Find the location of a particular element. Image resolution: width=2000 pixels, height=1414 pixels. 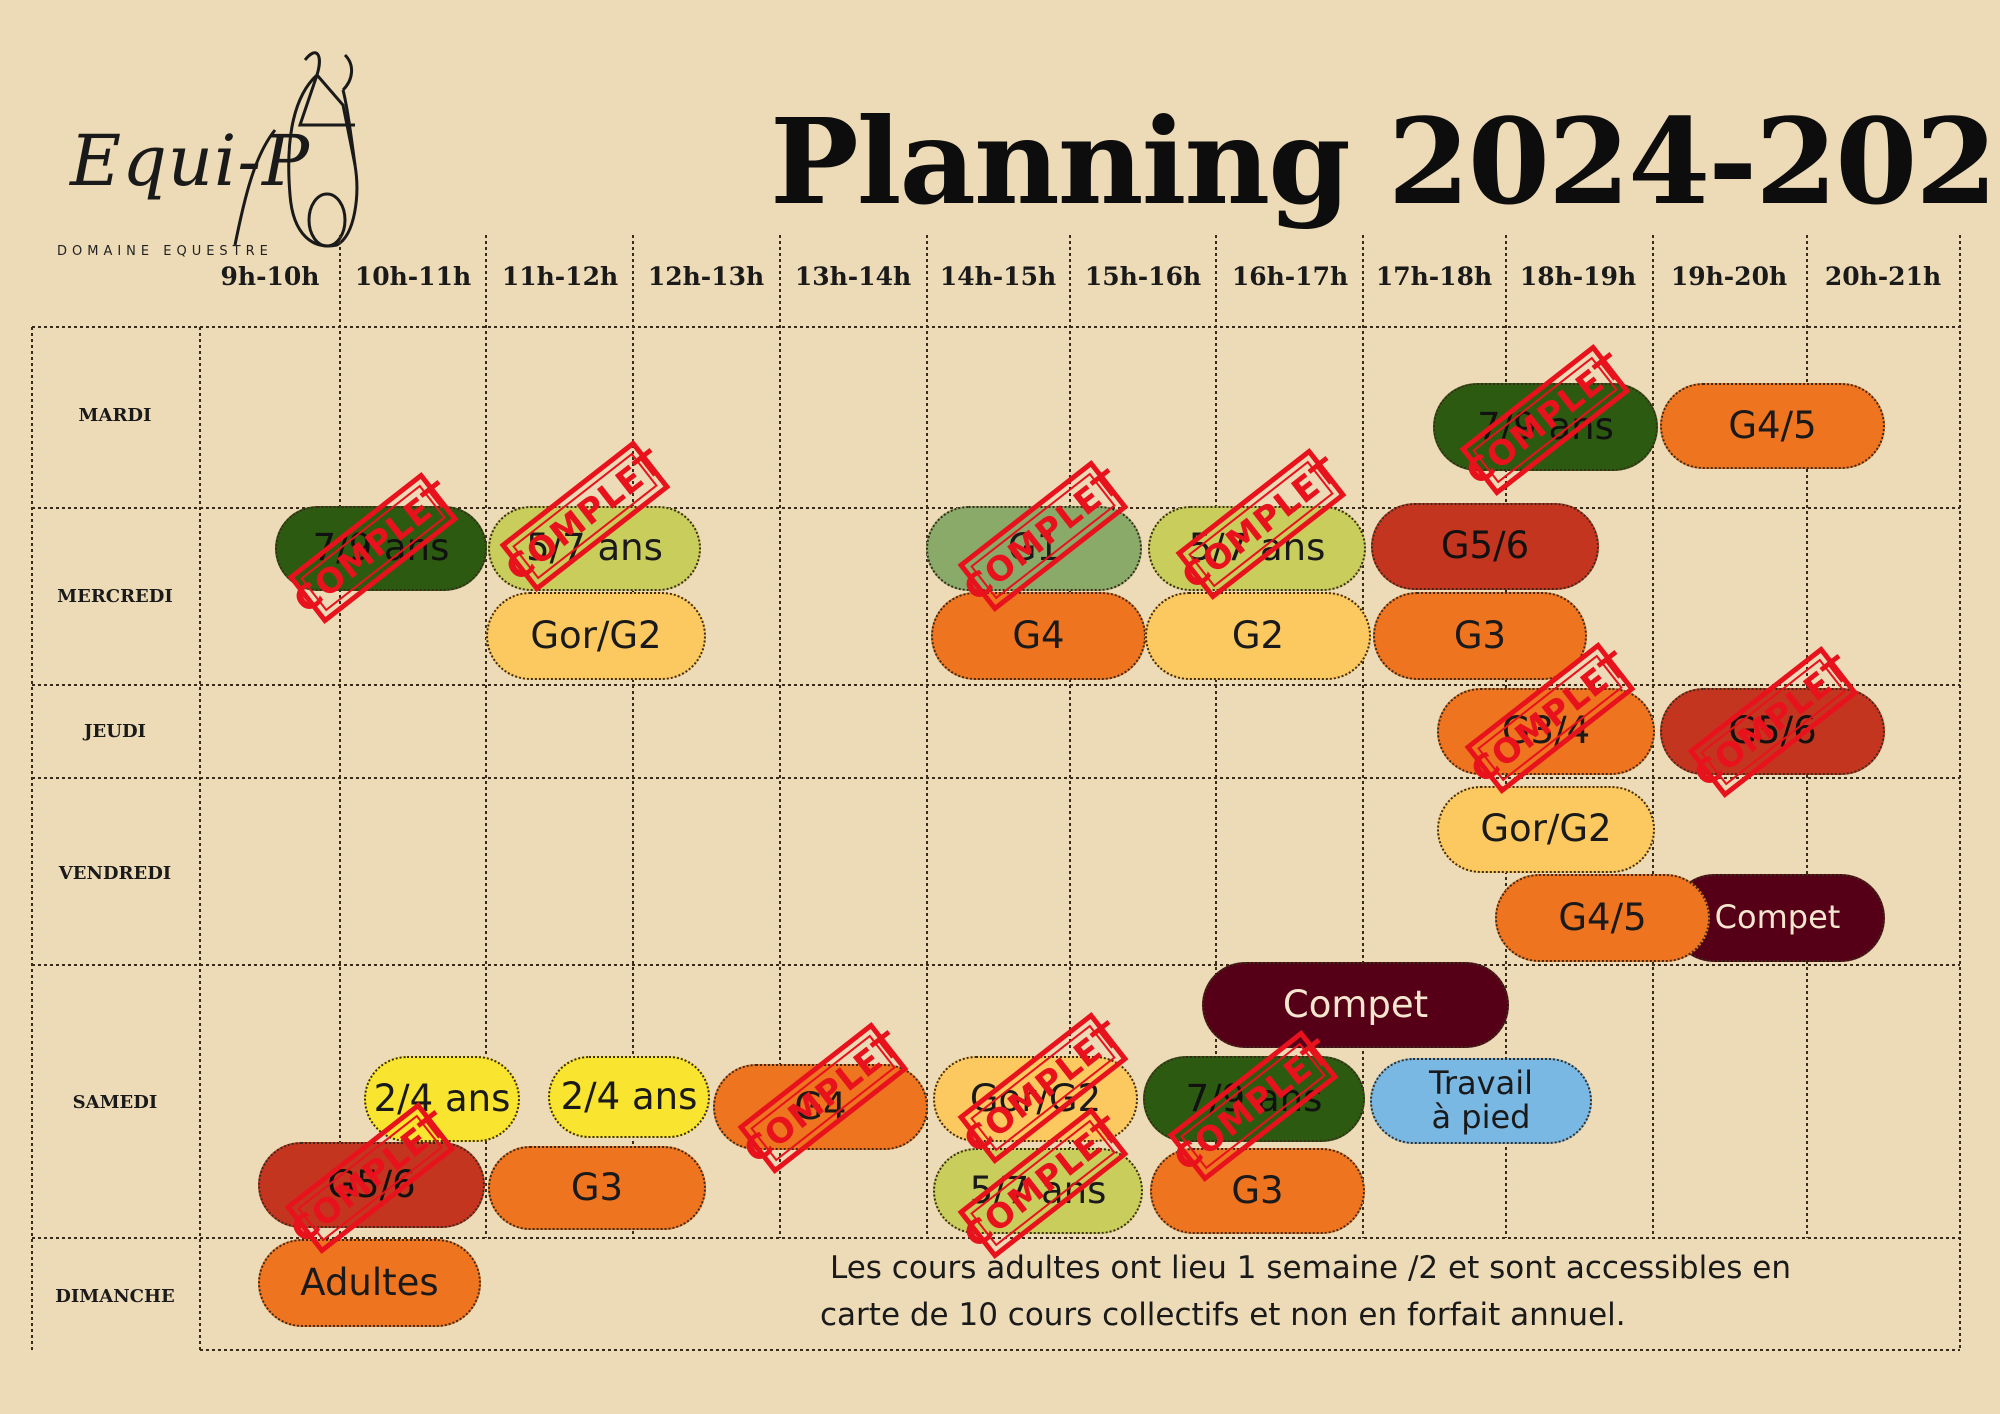

course-pill: 2/4 ans is located at coordinates (629, 1097).